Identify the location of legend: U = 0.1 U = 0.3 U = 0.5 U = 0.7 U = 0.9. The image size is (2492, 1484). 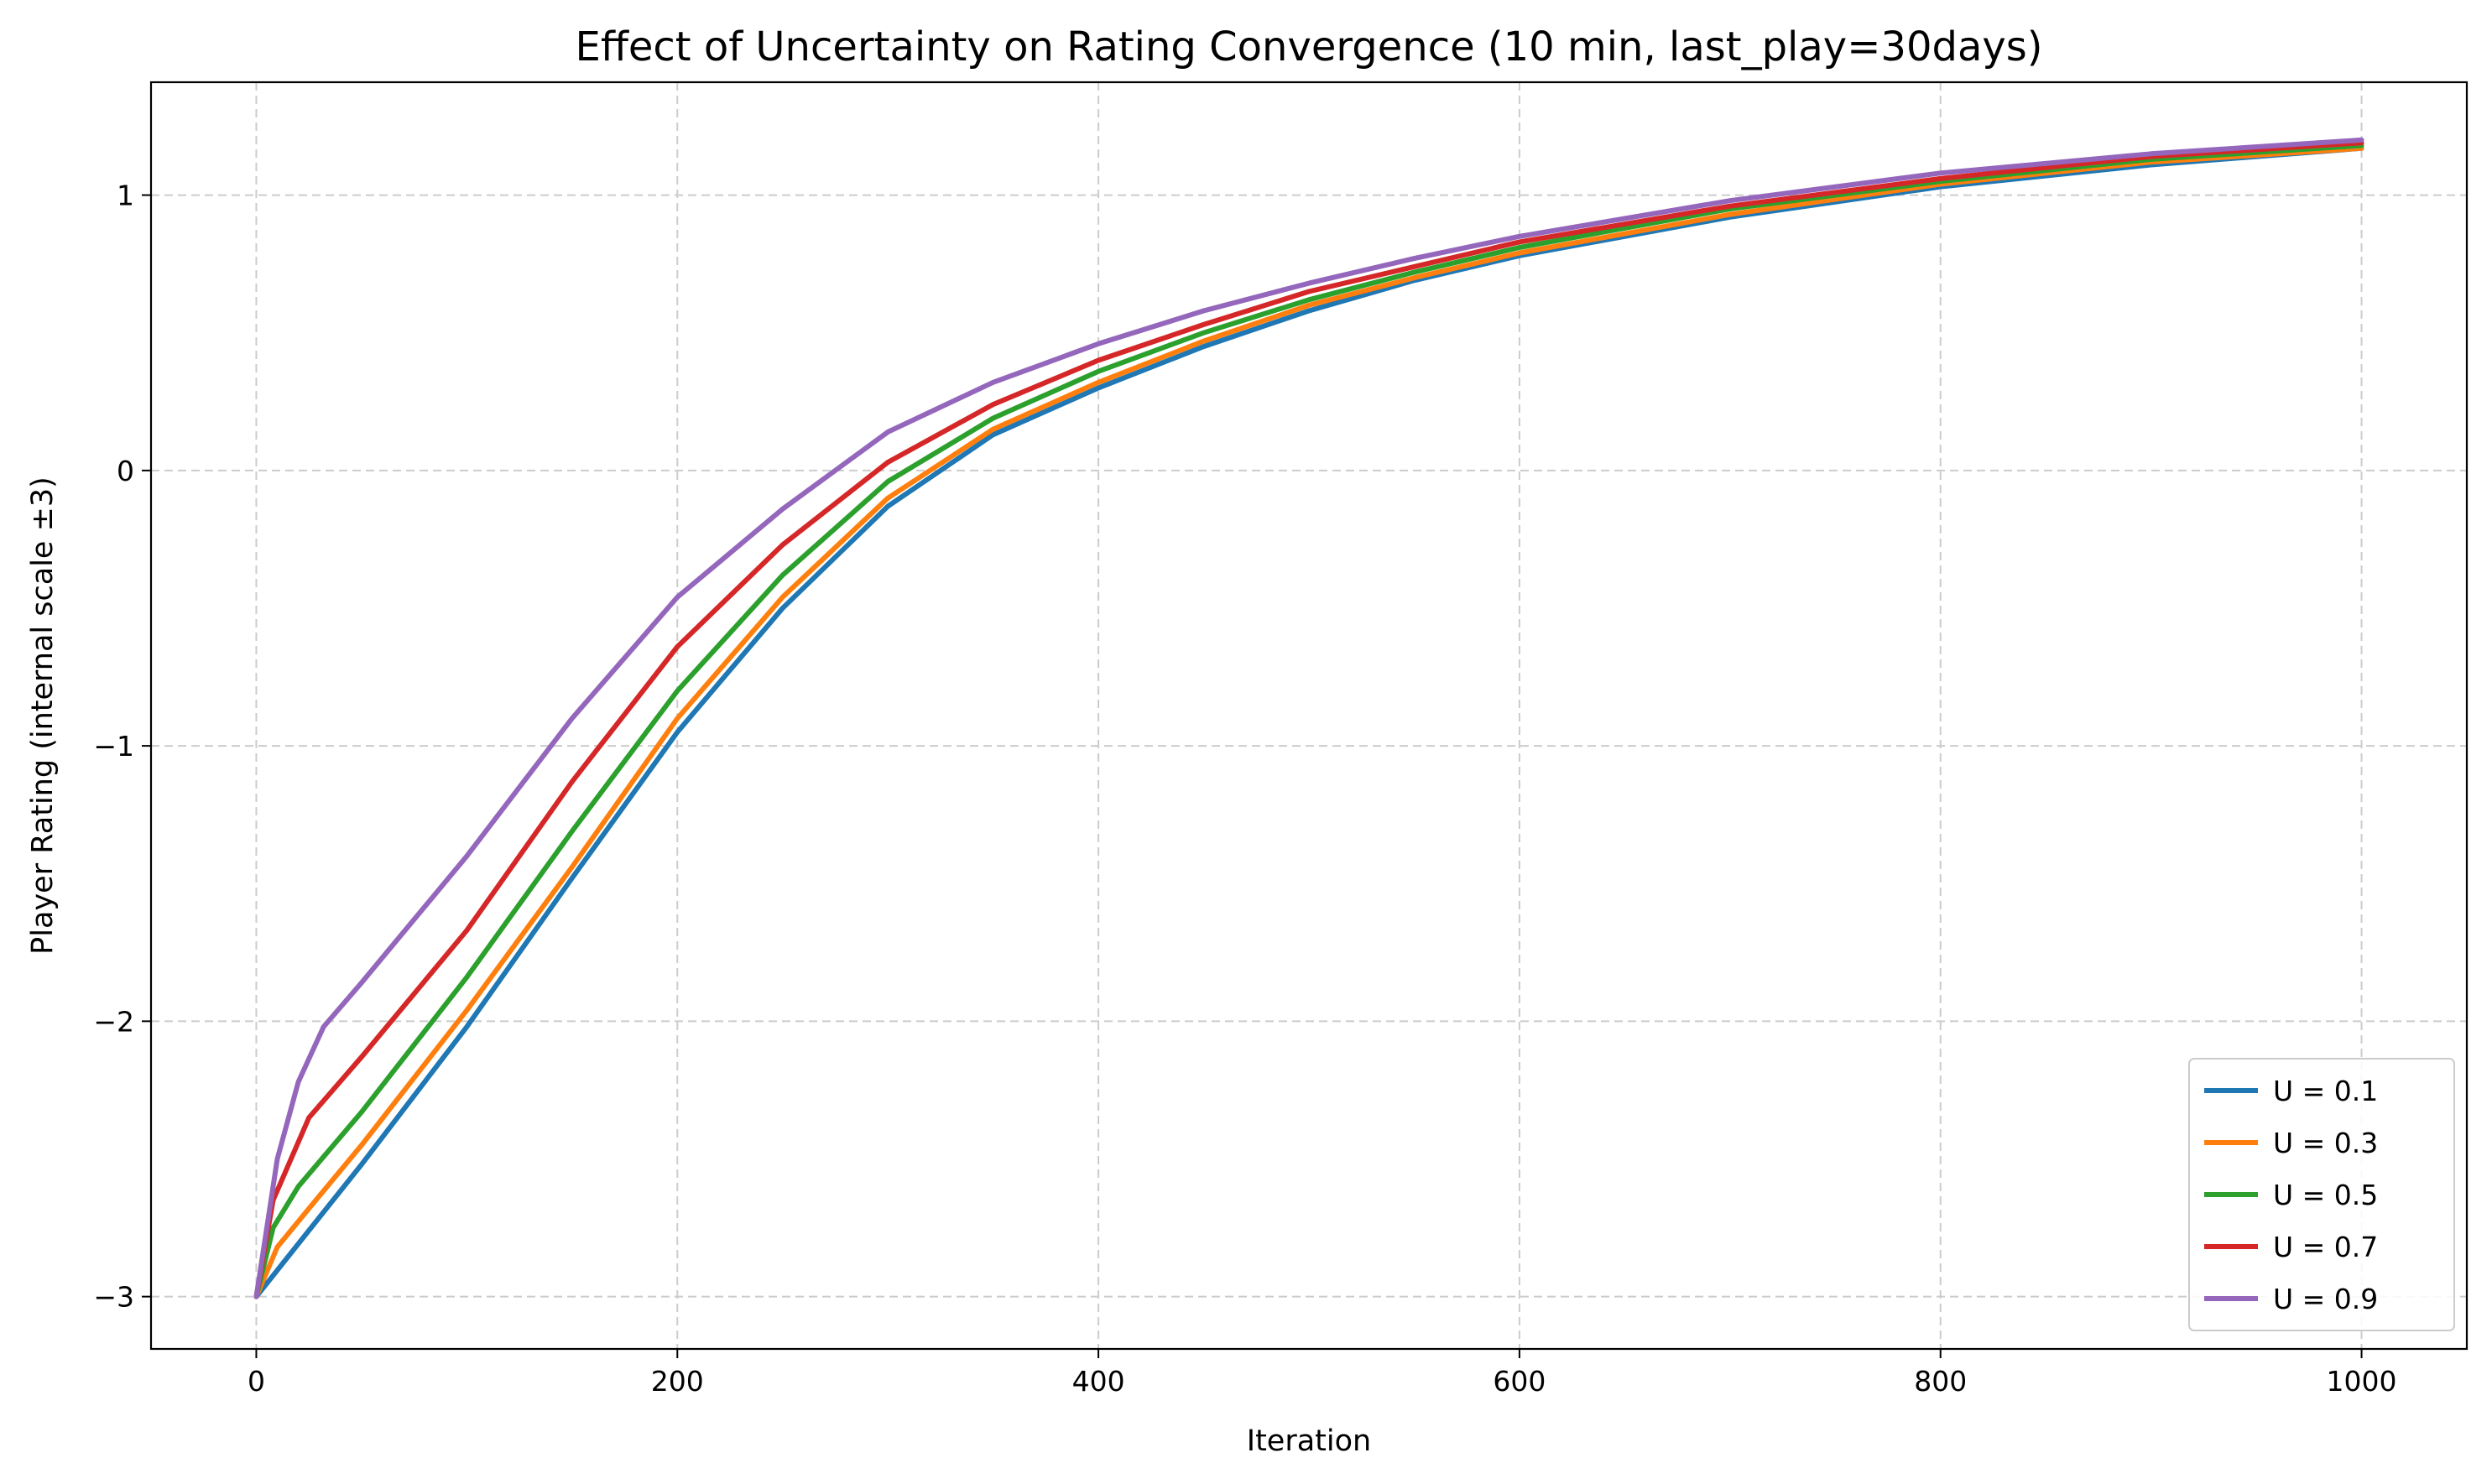
(2321, 1194).